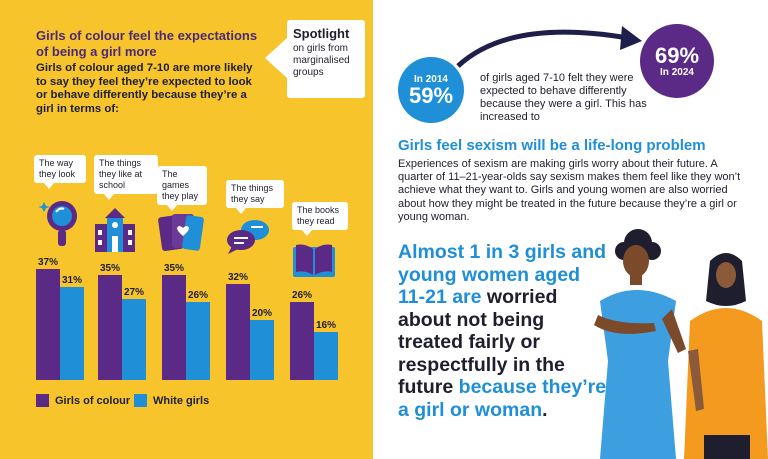  Describe the element at coordinates (42, 400) in the screenshot. I see `legend-swatch-girls-of-colour` at that location.